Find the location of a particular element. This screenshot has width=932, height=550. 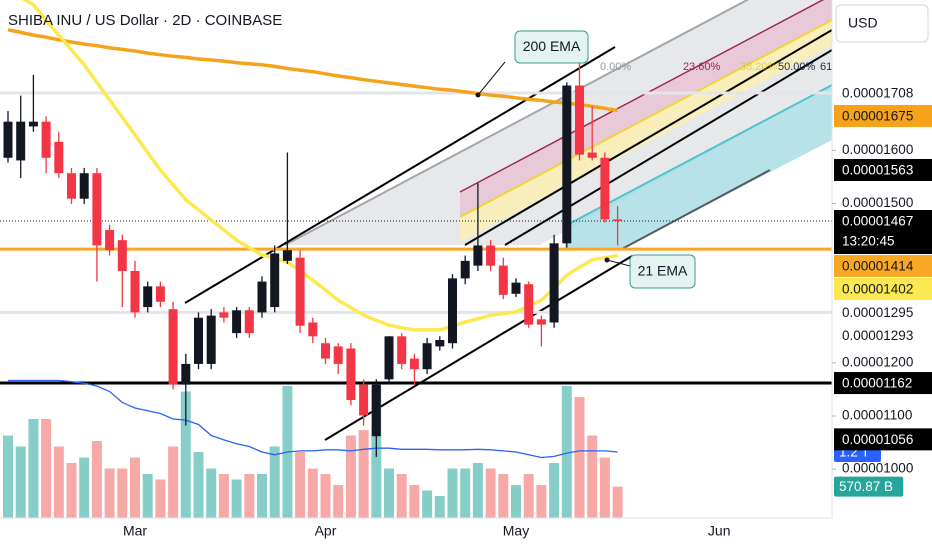

fib-label: 50.00% is located at coordinates (797, 67).